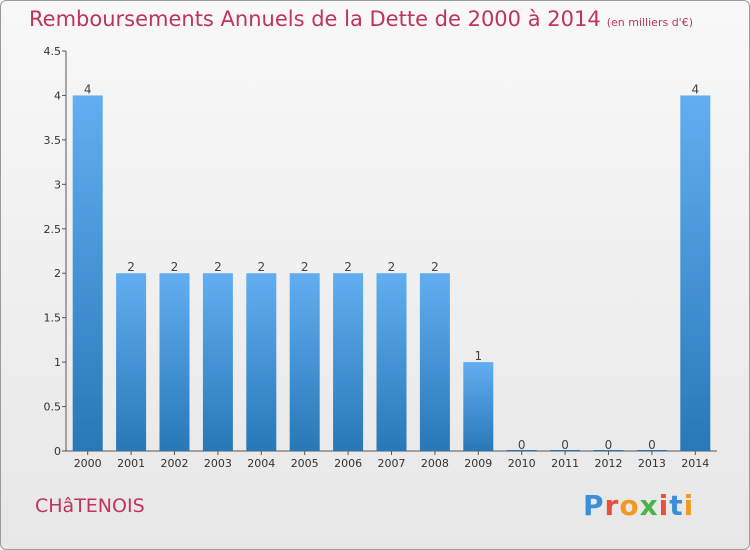  What do you see at coordinates (261, 463) in the screenshot?
I see `x-tick-label: 2004` at bounding box center [261, 463].